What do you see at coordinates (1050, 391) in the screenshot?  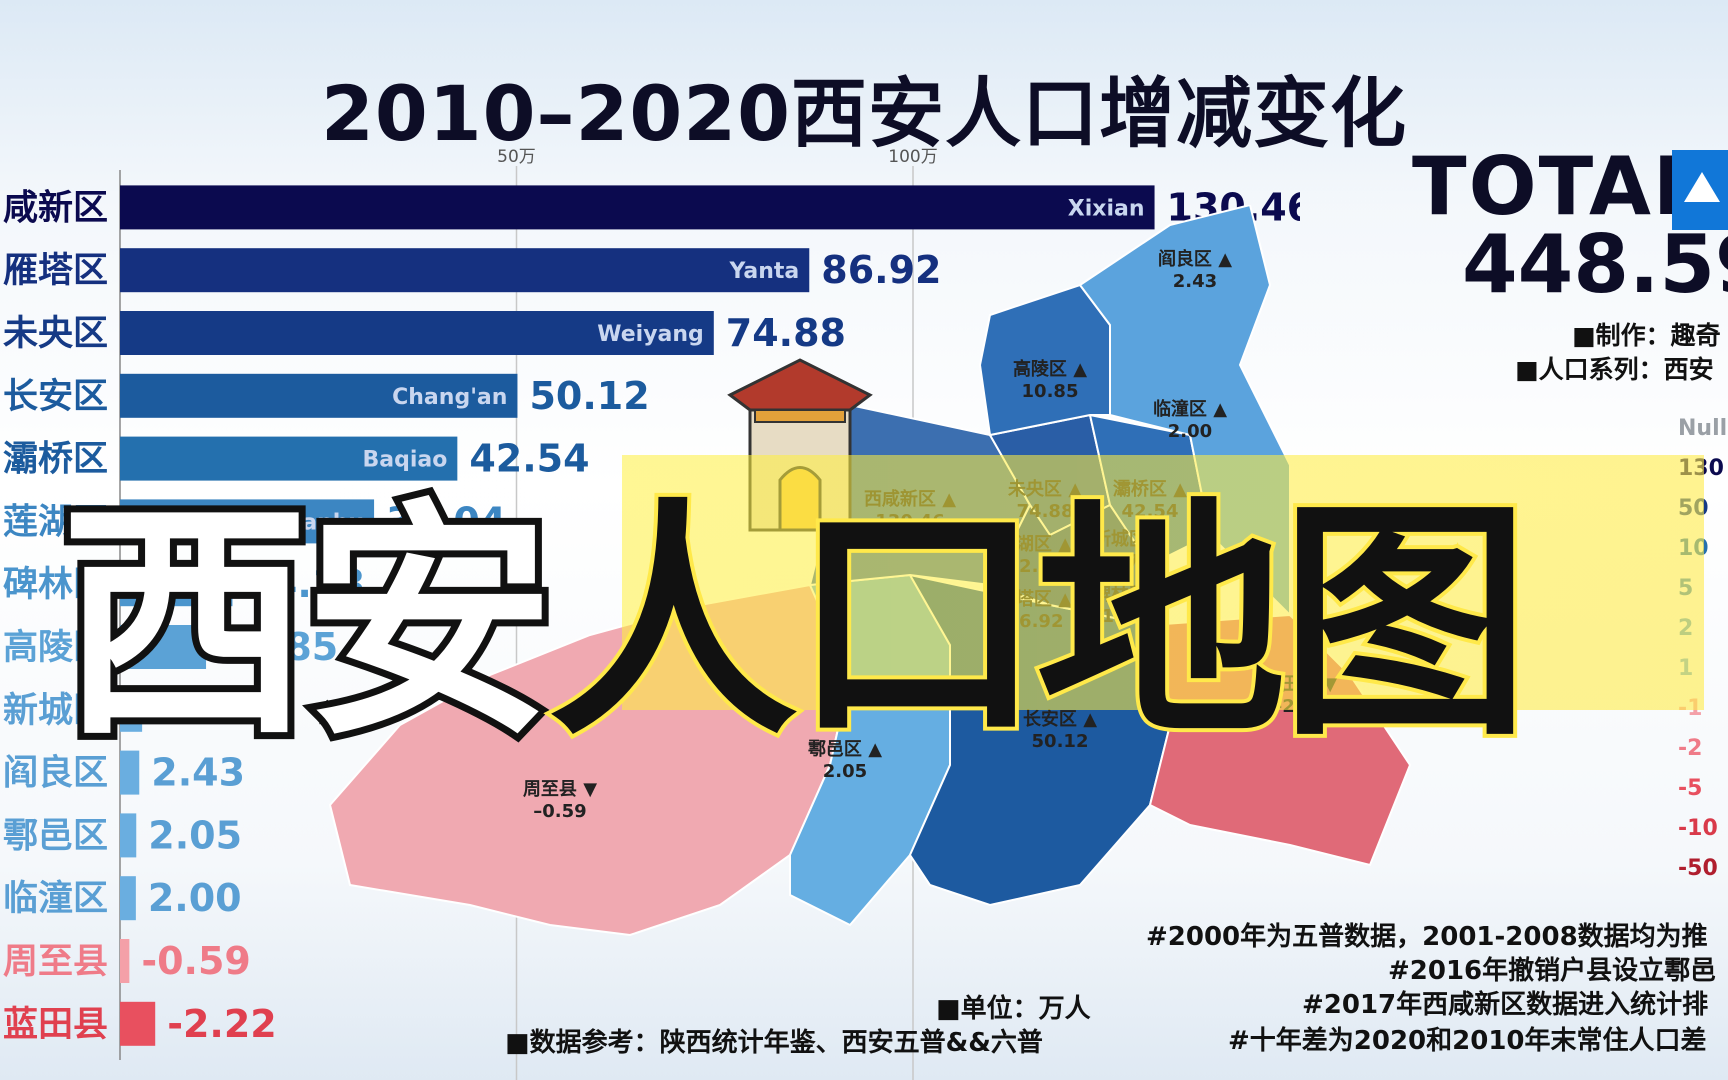 I see `map-region-value: 10.85` at bounding box center [1050, 391].